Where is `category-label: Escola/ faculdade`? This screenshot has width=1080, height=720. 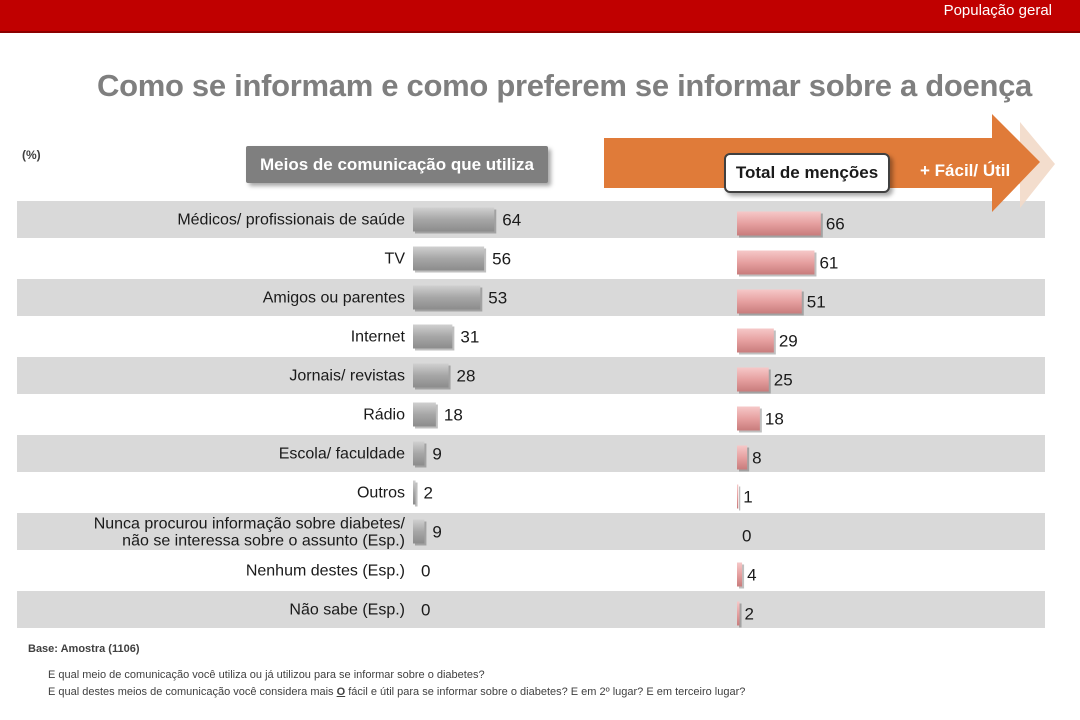
category-label: Escola/ faculdade is located at coordinates (342, 454).